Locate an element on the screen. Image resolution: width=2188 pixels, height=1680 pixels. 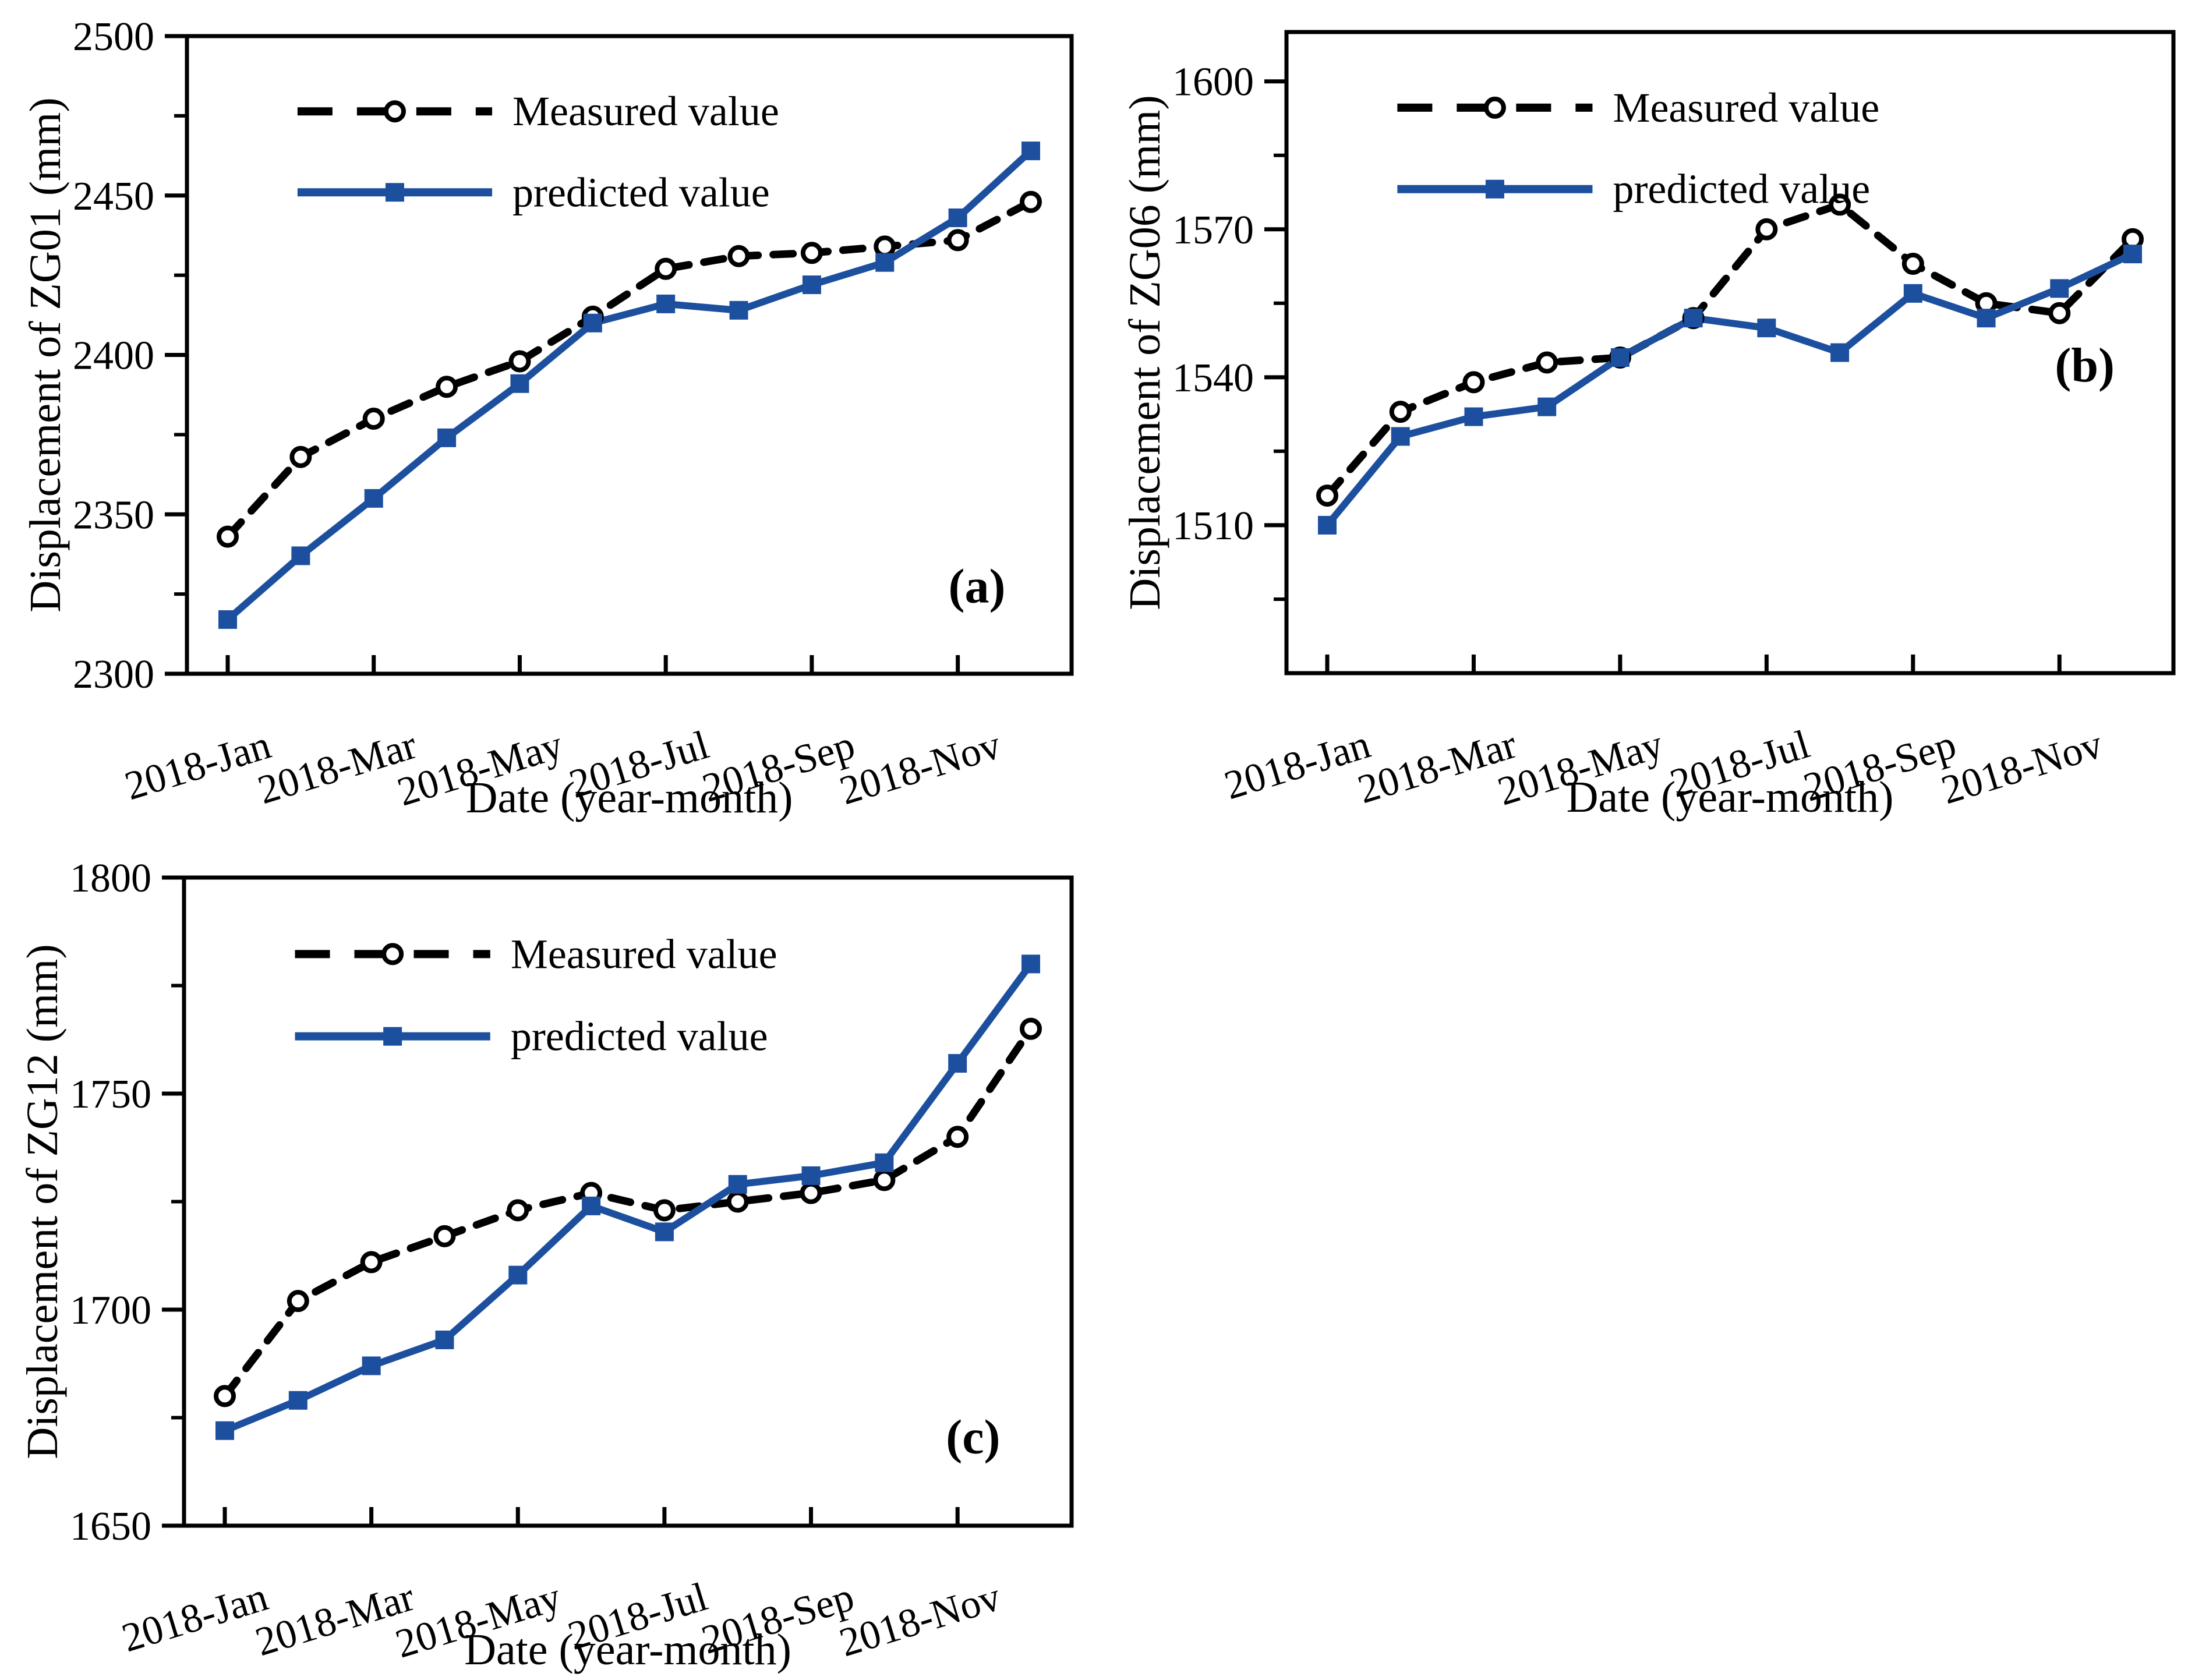
legend-measured-marker is located at coordinates (394, 111).